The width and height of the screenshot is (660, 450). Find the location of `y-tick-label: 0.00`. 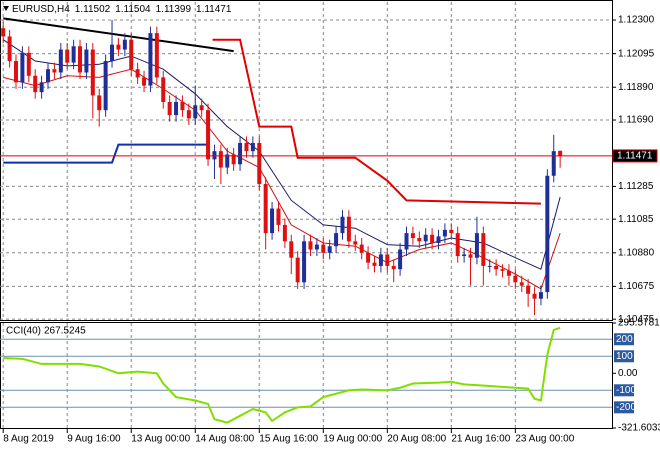

y-tick-label: 0.00 is located at coordinates (628, 373).